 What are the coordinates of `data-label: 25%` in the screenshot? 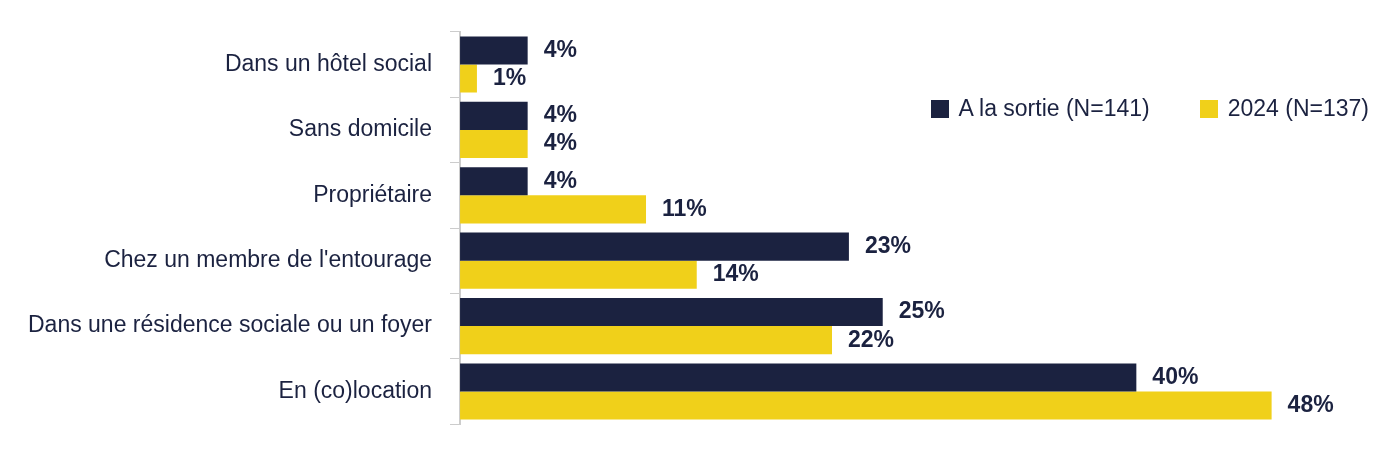 It's located at (921, 310).